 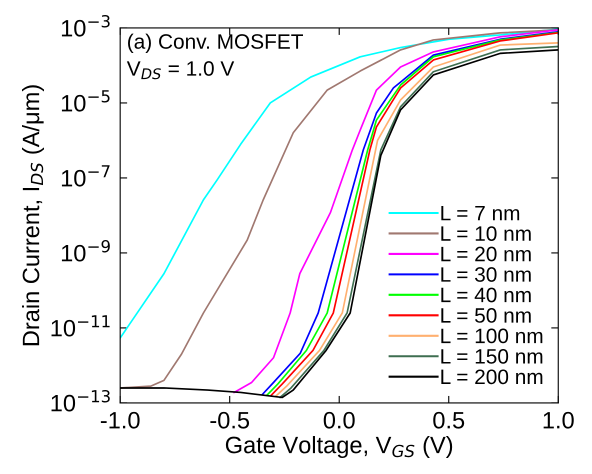 I want to click on annotation: V$_{DS}$ = 1.0 V, so click(x=180, y=70).